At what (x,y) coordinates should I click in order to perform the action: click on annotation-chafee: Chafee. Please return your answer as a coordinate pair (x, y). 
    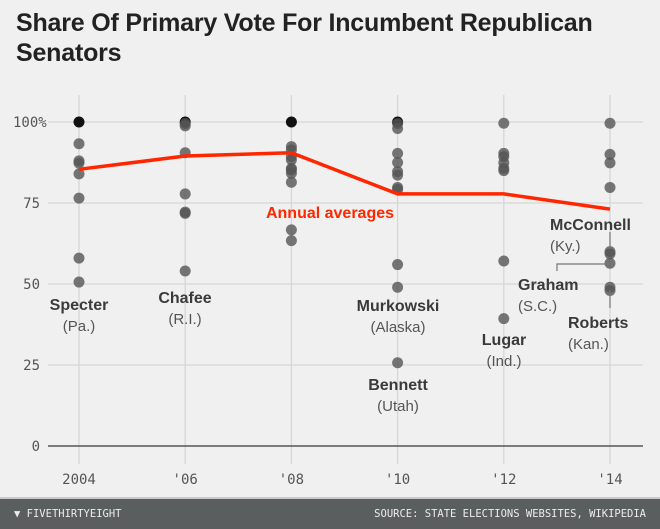
    Looking at the image, I should click on (184, 298).